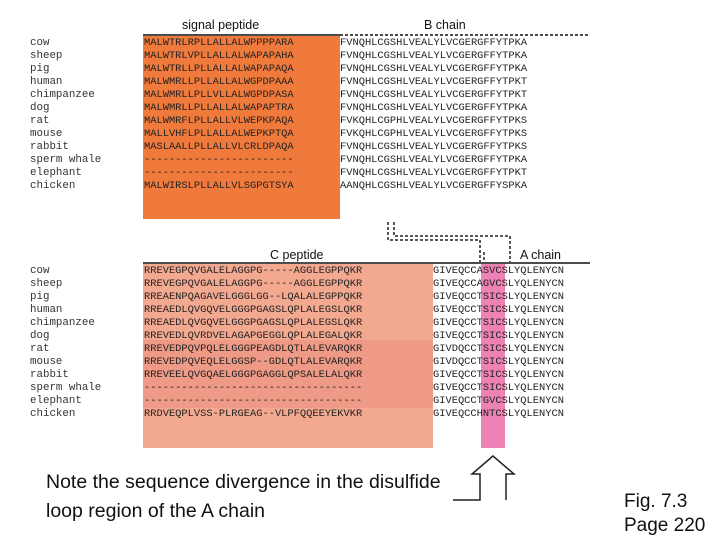 The image size is (720, 540). Describe the element at coordinates (46, 134) in the screenshot. I see `top-species-label: mouse` at that location.